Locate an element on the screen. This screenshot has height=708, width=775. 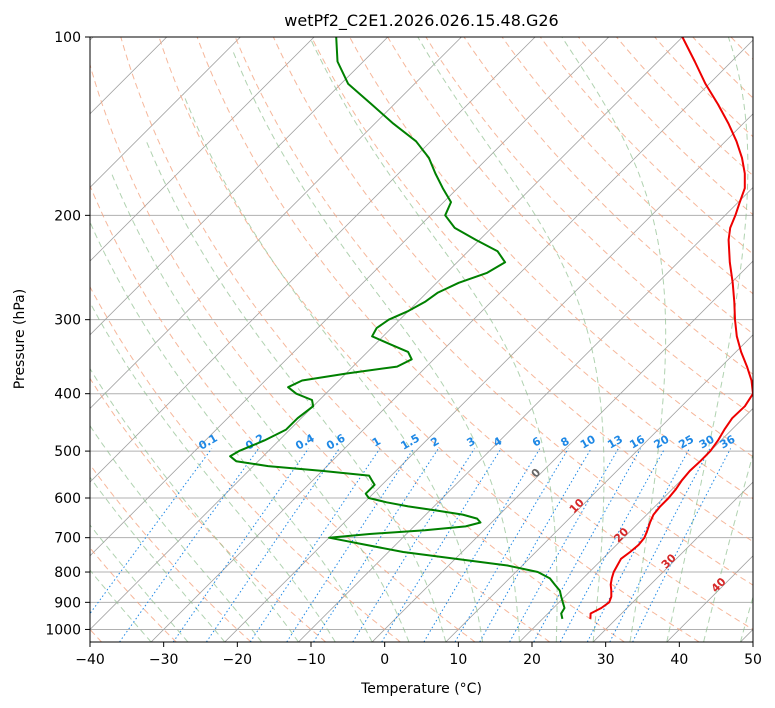
y-tick-label: 200 is located at coordinates (67, 216).